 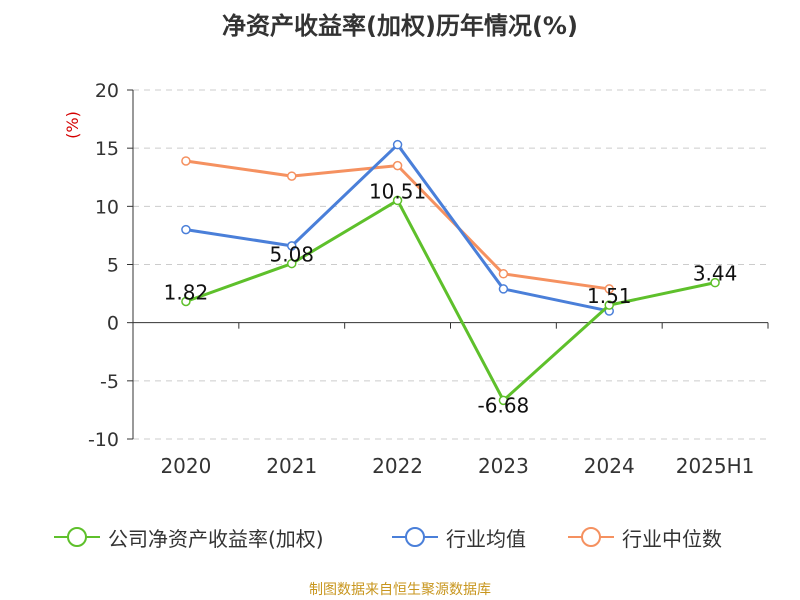 What do you see at coordinates (291, 466) in the screenshot?
I see `x-tick-label: 2021` at bounding box center [291, 466].